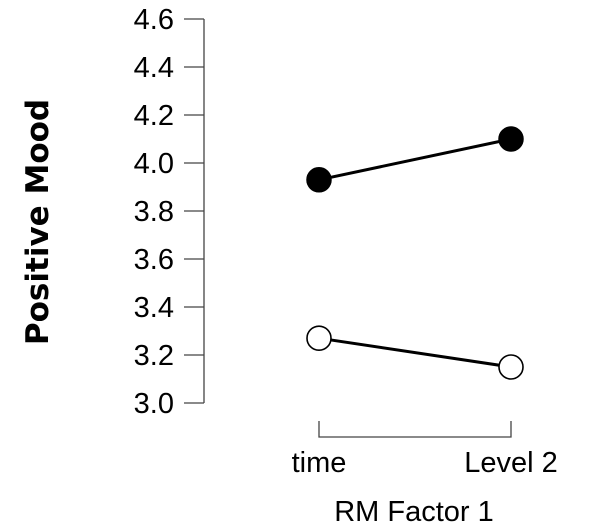  I want to click on y-tick-label: 4.2, so click(154, 116).